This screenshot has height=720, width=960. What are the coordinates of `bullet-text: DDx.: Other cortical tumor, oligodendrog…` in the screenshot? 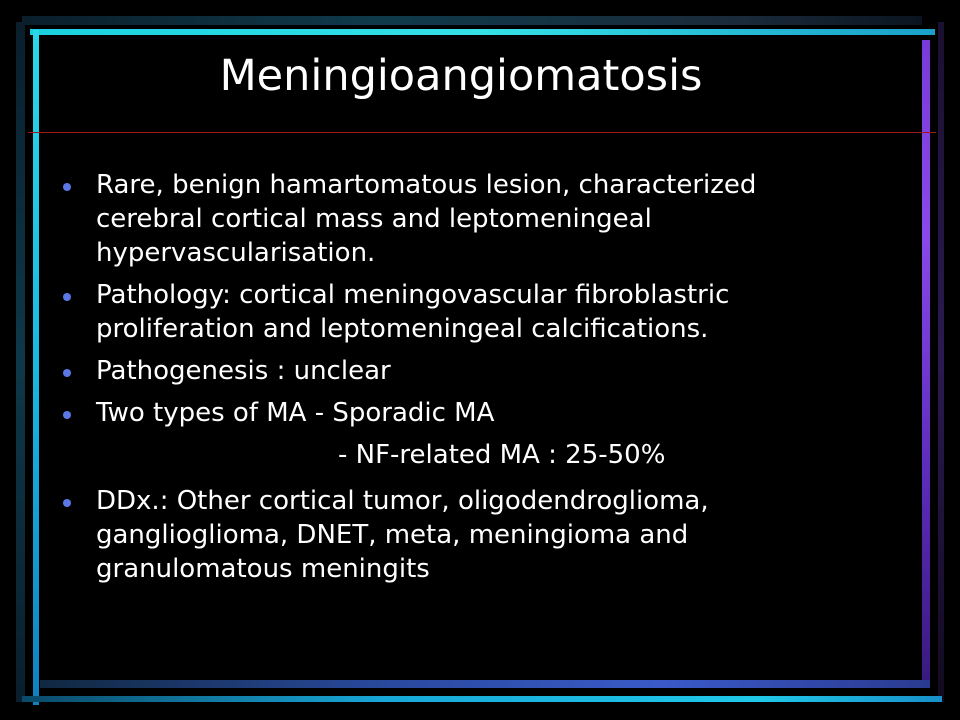 It's located at (402, 535).